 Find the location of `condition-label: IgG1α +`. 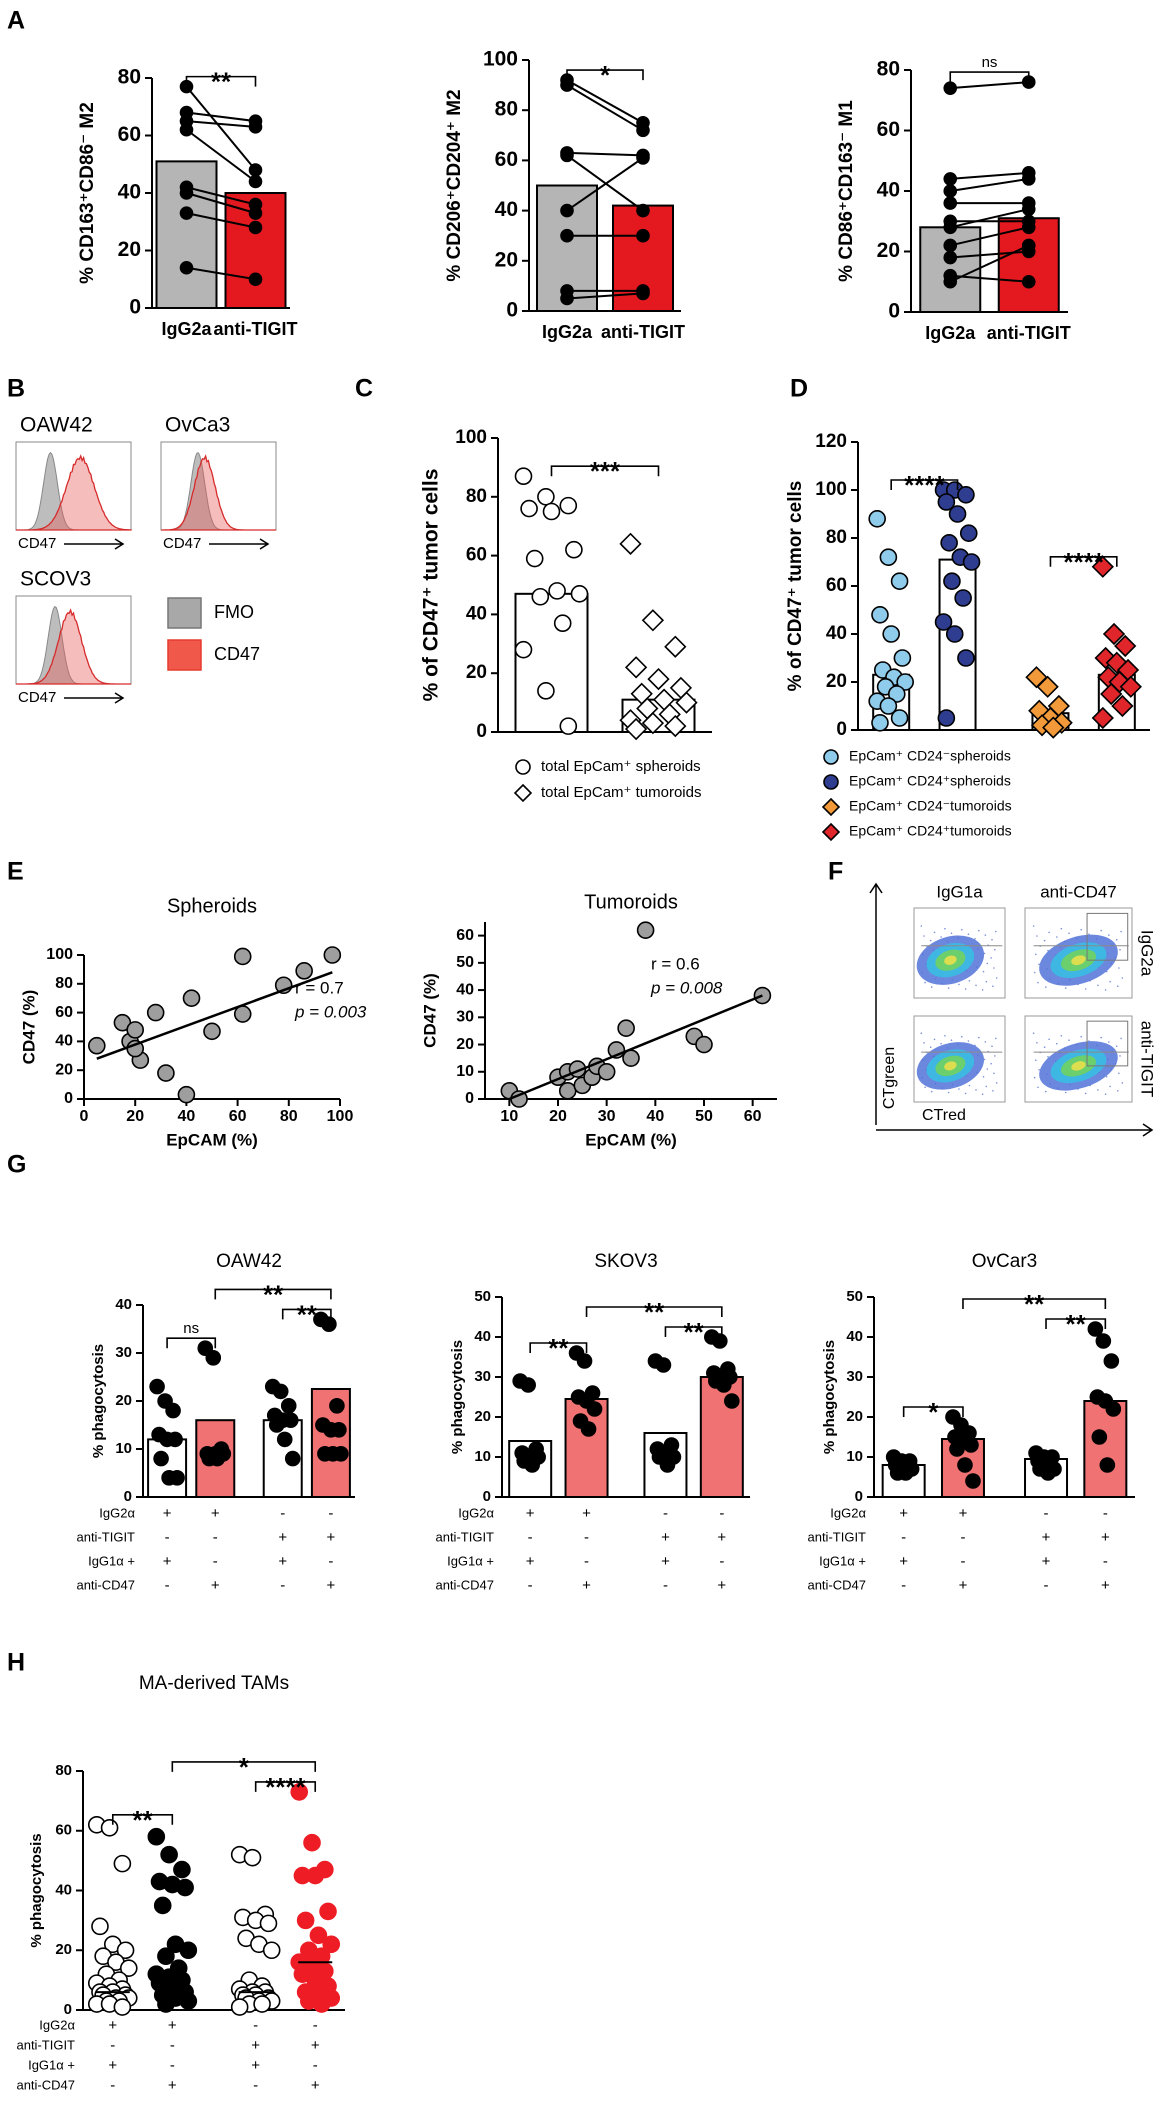

condition-label: IgG1α + is located at coordinates (842, 1560).